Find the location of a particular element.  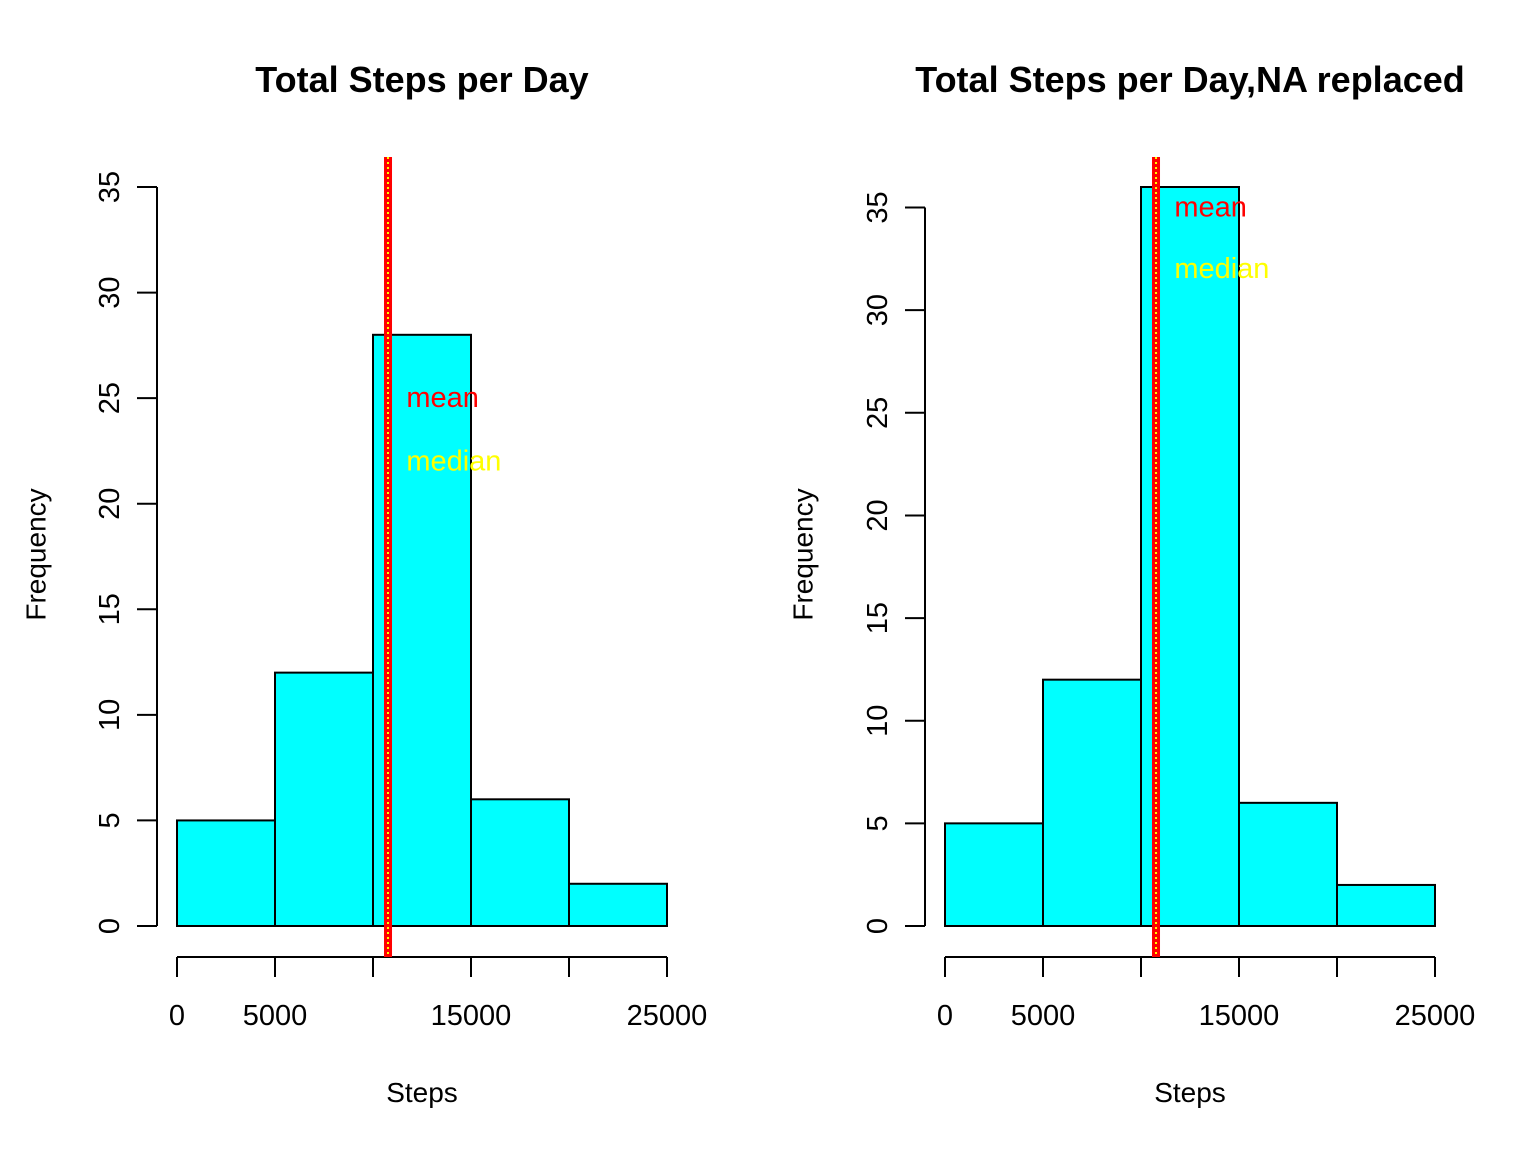

chart-title: Total Steps per Day is located at coordinates (421, 79).